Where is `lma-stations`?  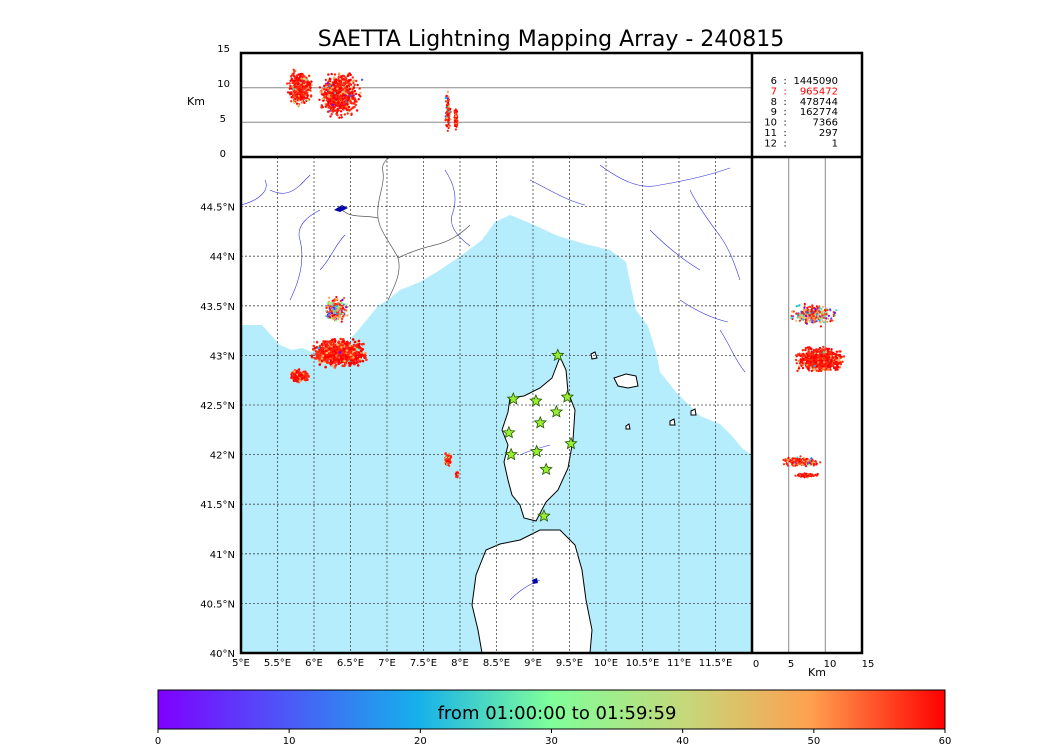 lma-stations is located at coordinates (540, 435).